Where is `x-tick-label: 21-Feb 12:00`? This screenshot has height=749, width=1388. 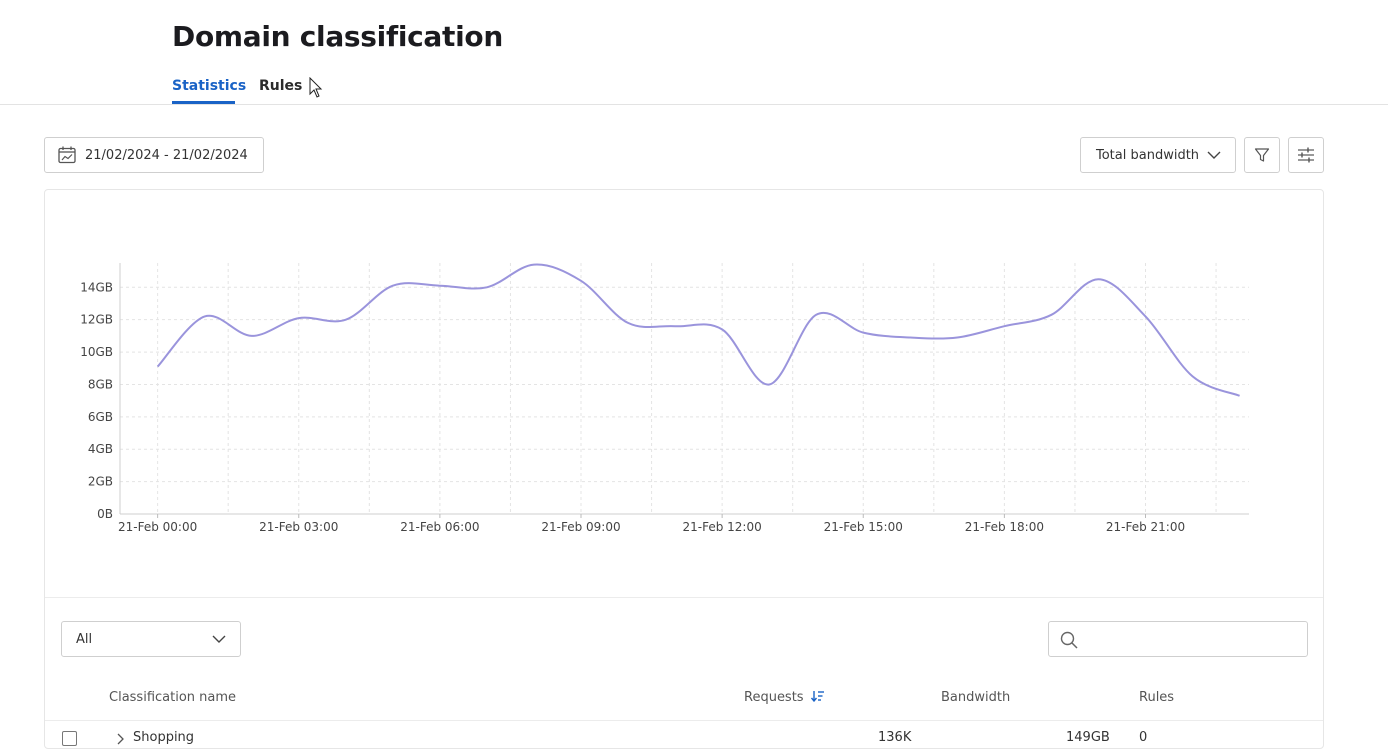
x-tick-label: 21-Feb 12:00 is located at coordinates (722, 527).